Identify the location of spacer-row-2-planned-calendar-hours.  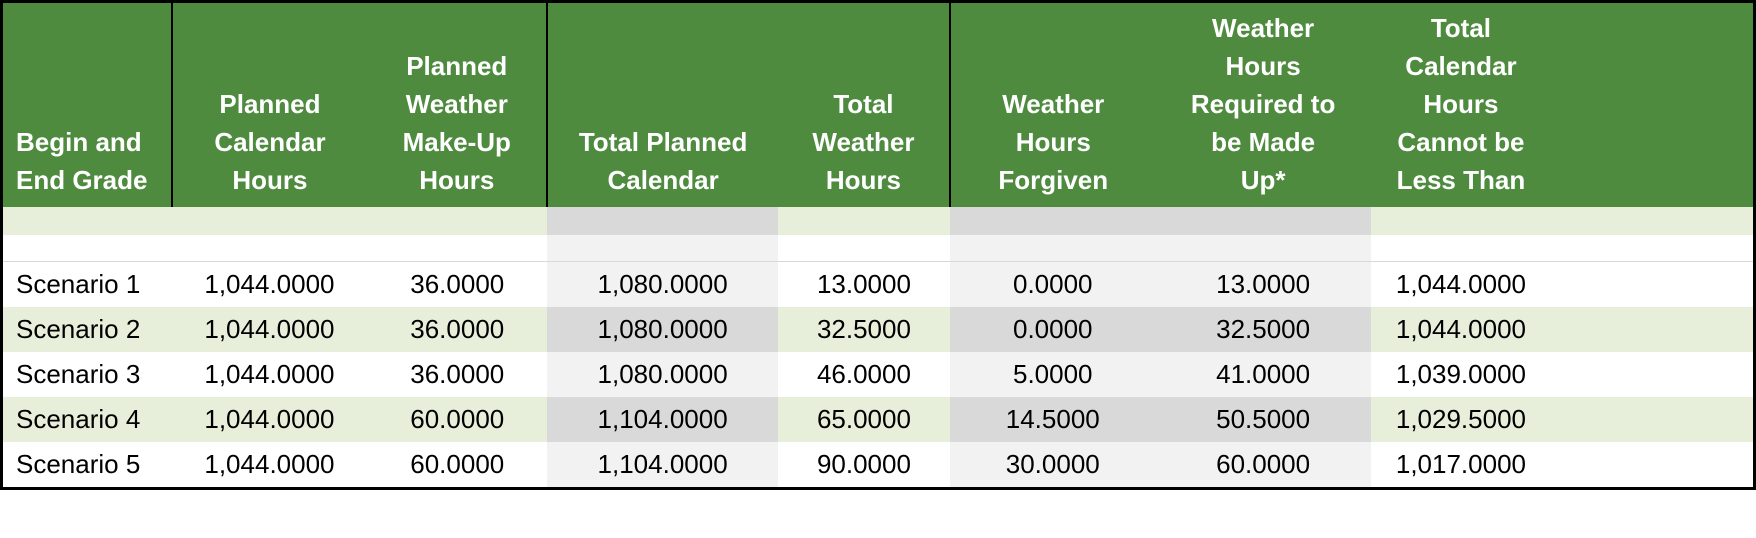
(269, 248).